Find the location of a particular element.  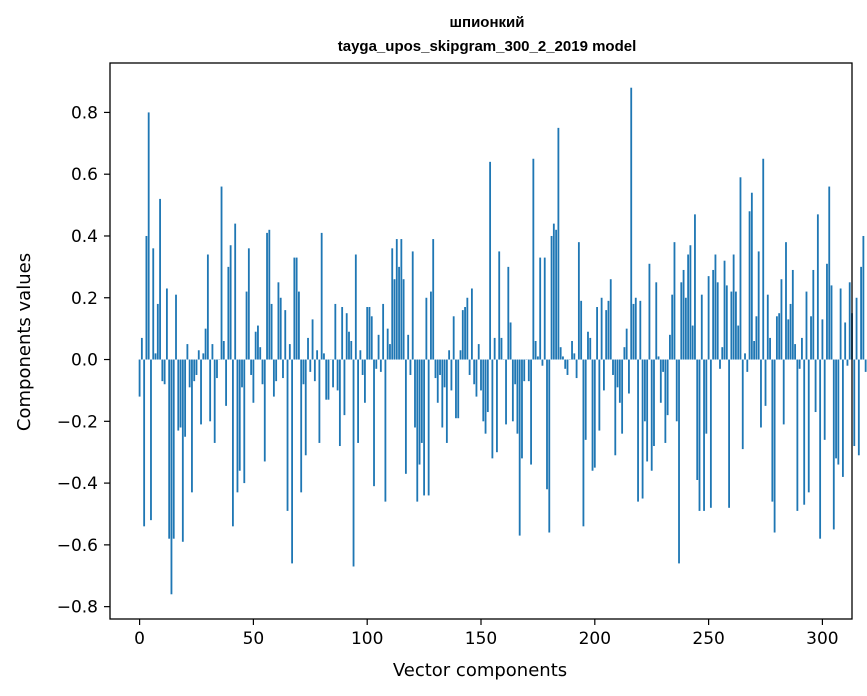

y-axis-ticks: −0.8 −0.6 −0.4 −0.2 0.0 0.2 0.4 0.6 0.8 is located at coordinates (83, 360).